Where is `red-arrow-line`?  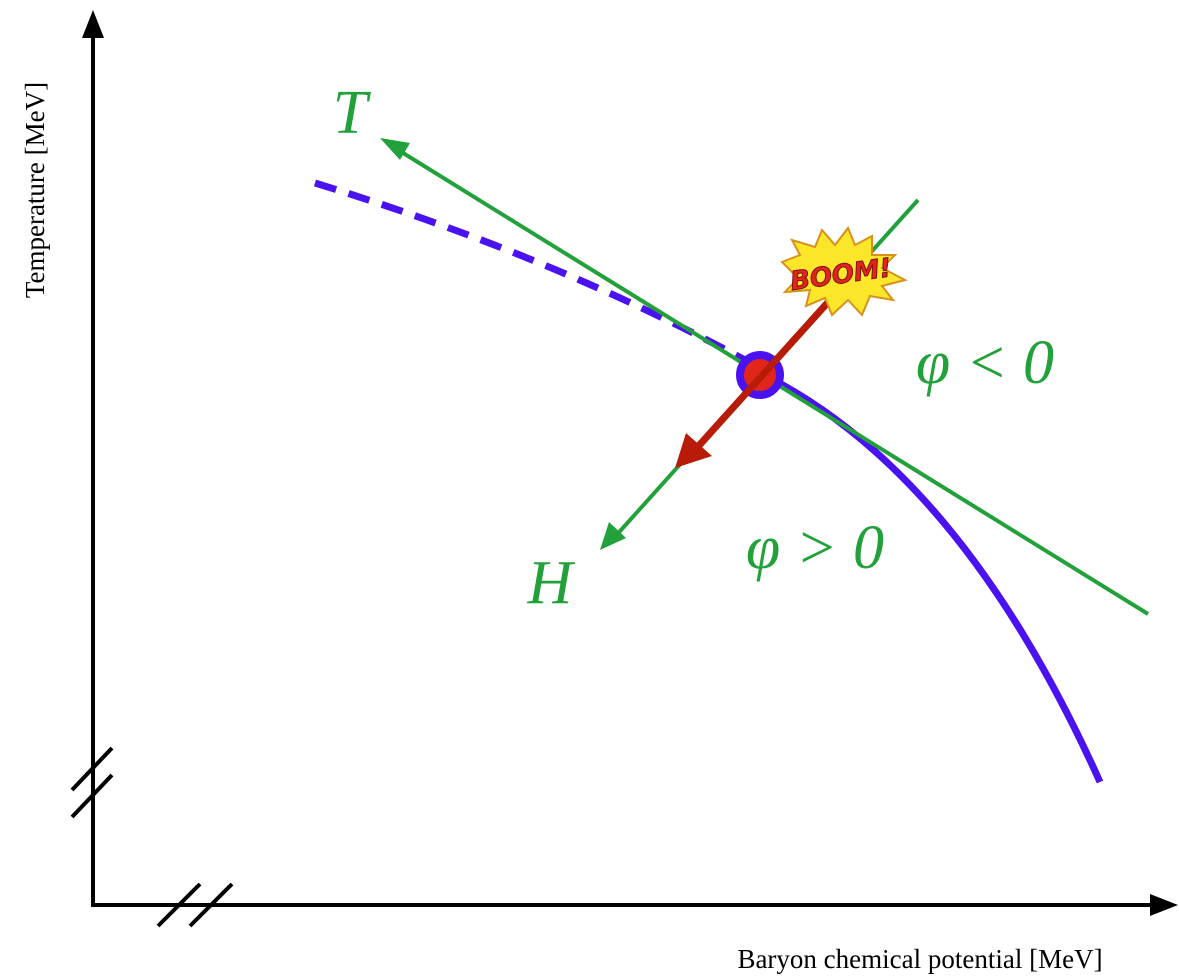
red-arrow-line is located at coordinates (762, 375).